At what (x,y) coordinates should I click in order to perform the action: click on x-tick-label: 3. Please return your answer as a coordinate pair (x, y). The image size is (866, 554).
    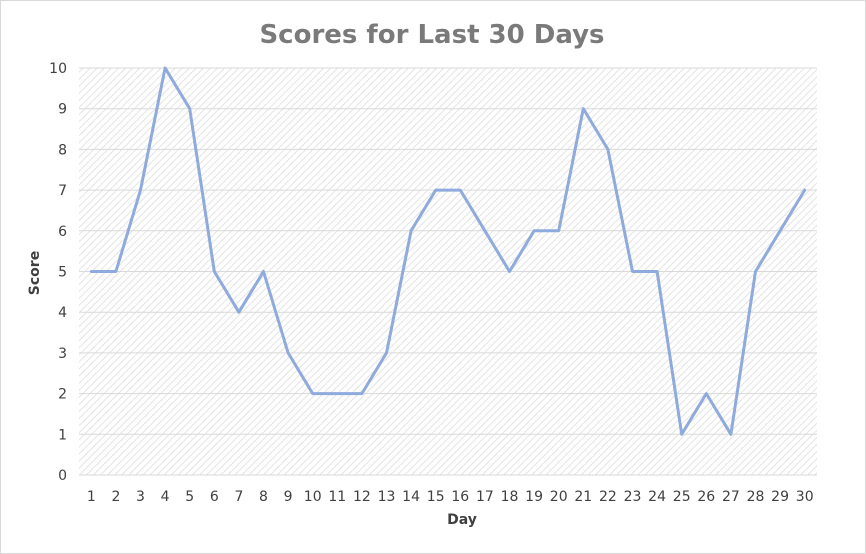
    Looking at the image, I should click on (140, 497).